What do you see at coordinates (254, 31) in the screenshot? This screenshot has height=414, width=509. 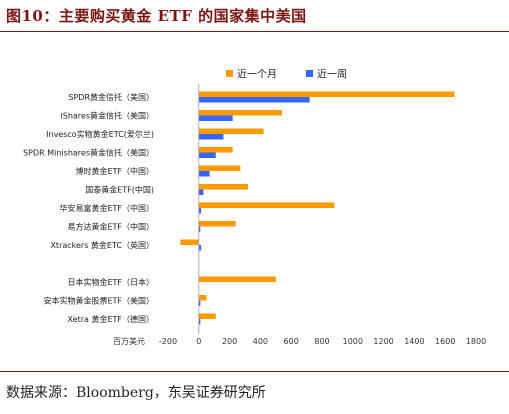 I see `title-divider` at bounding box center [254, 31].